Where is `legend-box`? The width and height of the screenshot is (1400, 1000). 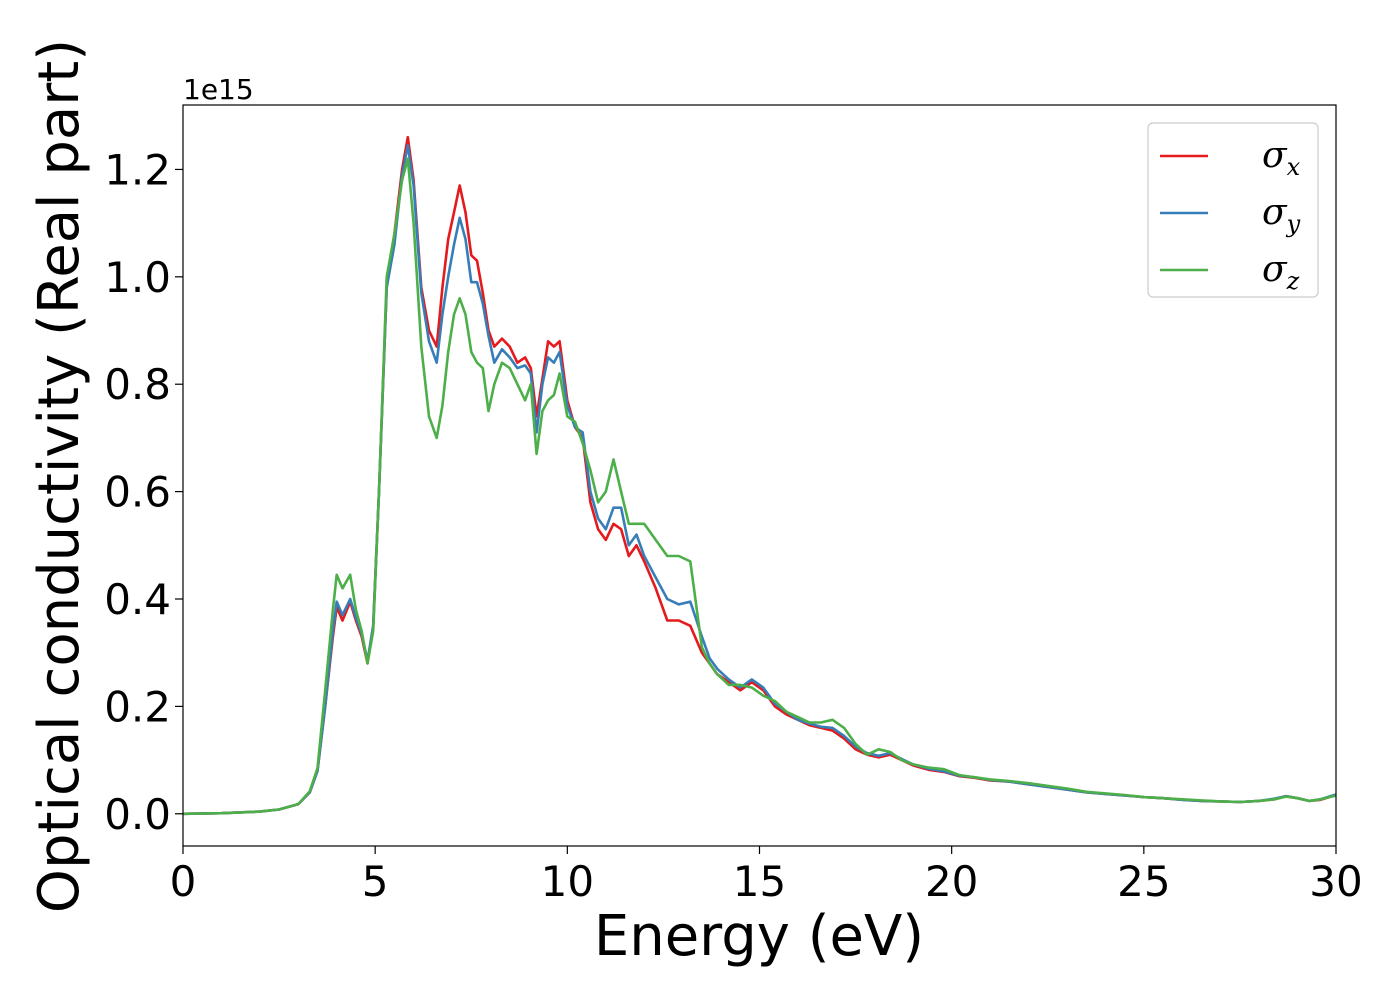 legend-box is located at coordinates (1233, 210).